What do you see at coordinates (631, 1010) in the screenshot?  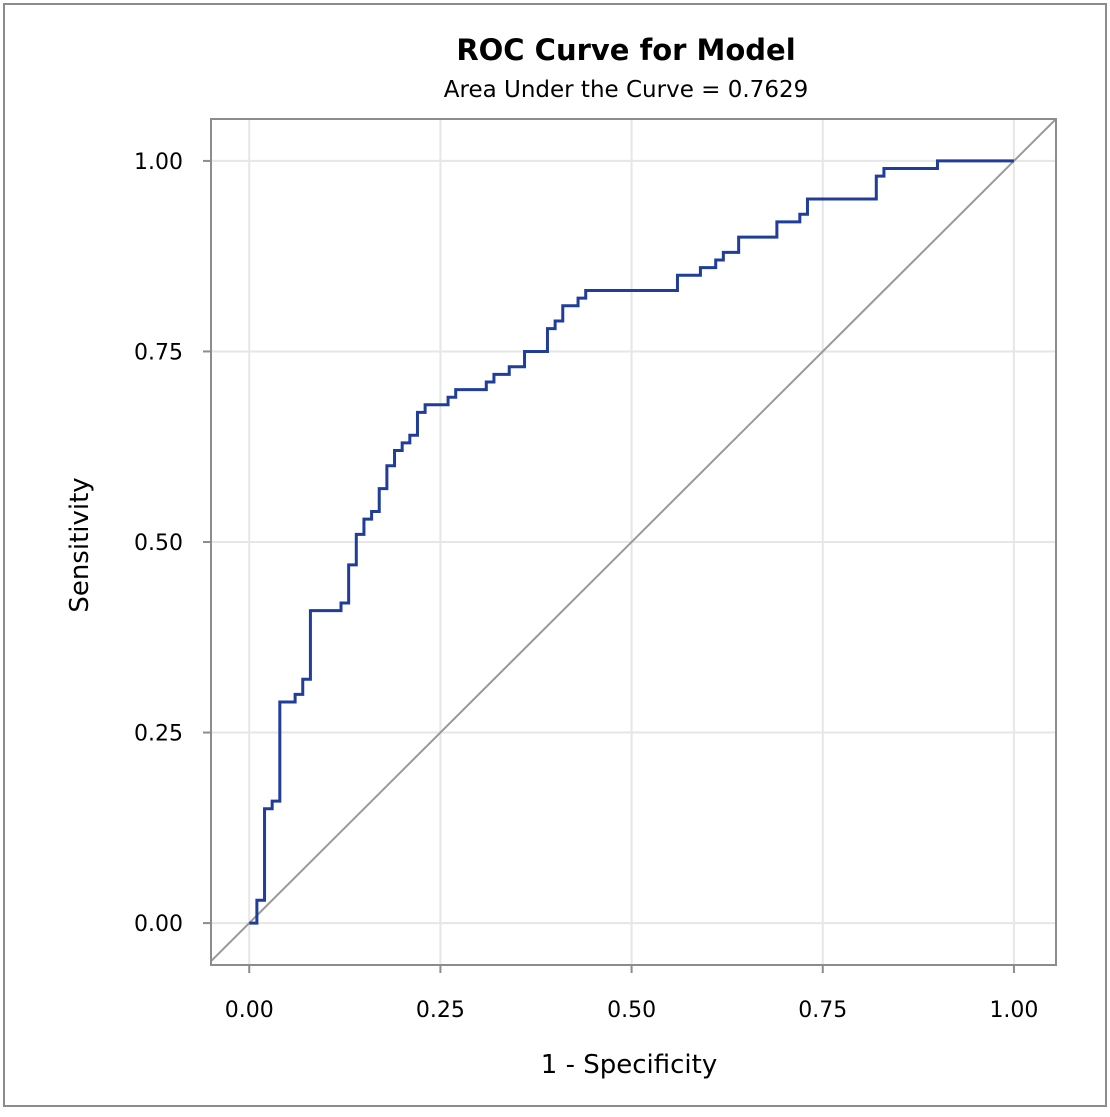 I see `x-tick-label: 0.50` at bounding box center [631, 1010].